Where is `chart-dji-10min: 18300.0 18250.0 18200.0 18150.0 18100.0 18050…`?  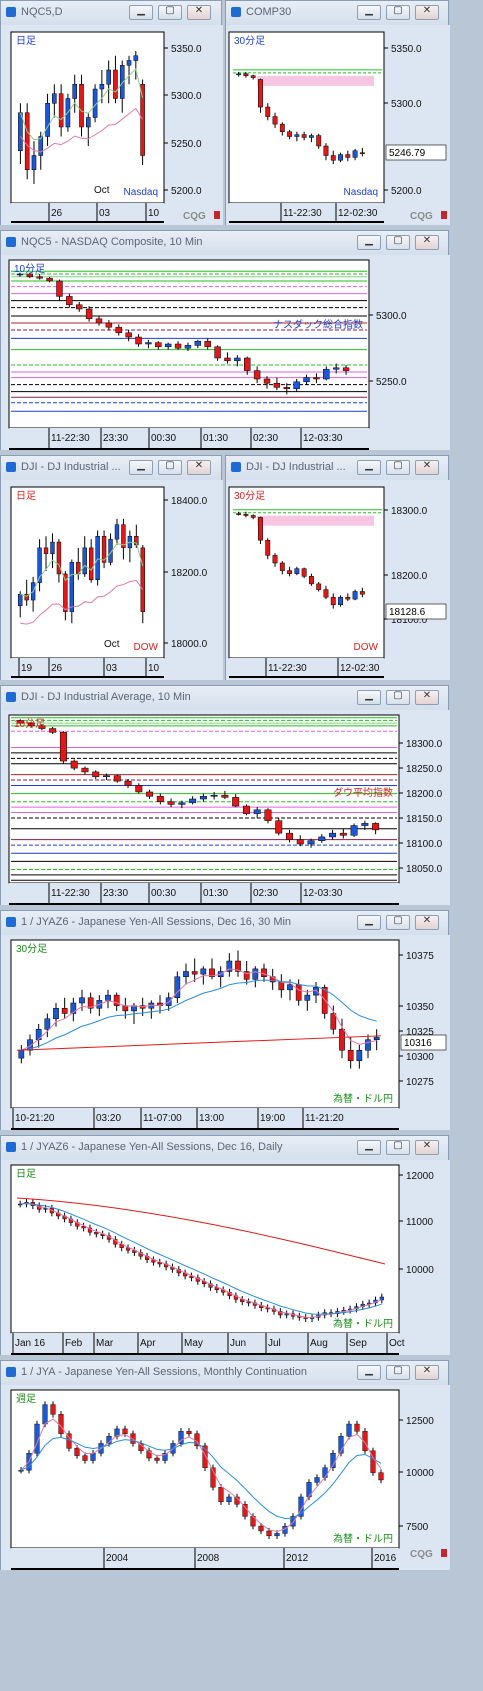 chart-dji-10min: 18300.0 18250.0 18200.0 18150.0 18100.0 18050… is located at coordinates (225, 807).